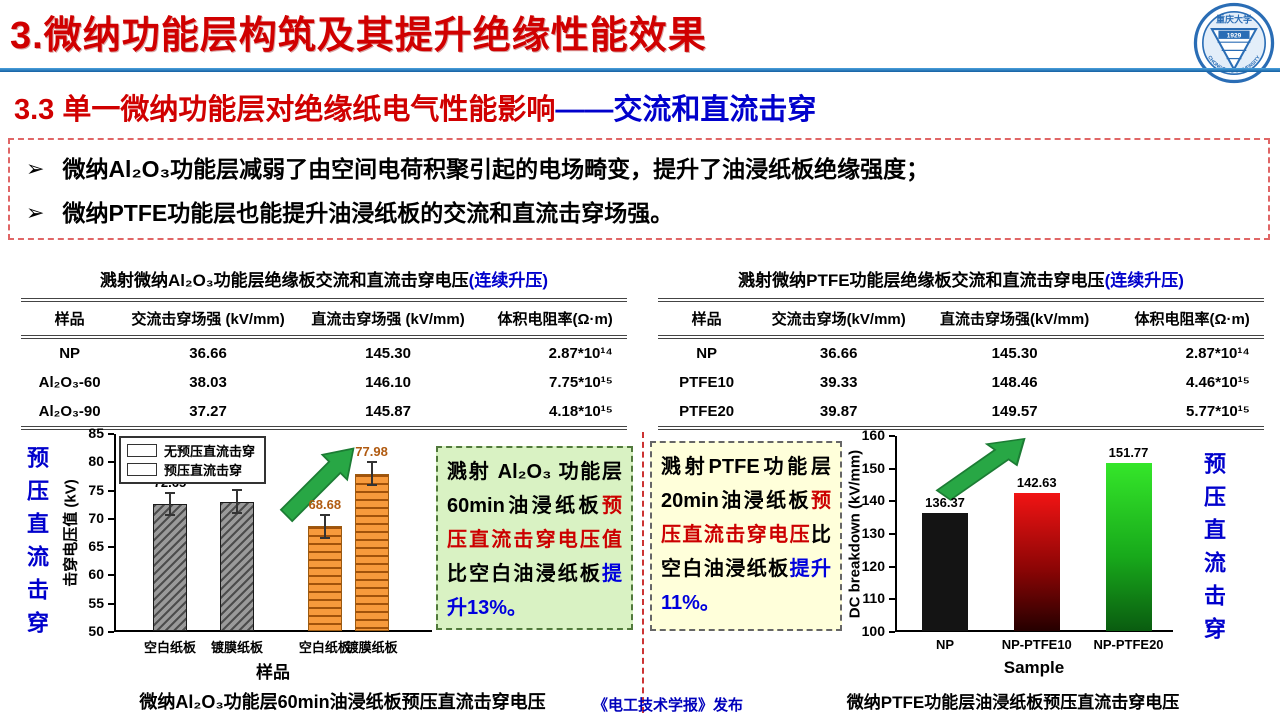 The height and width of the screenshot is (720, 1280). I want to click on table-header-row: 样品 交流击穿场(kV/mm) 直流击穿场强(kV/mm) 体积电阻率(Ω·m), so click(961, 318).